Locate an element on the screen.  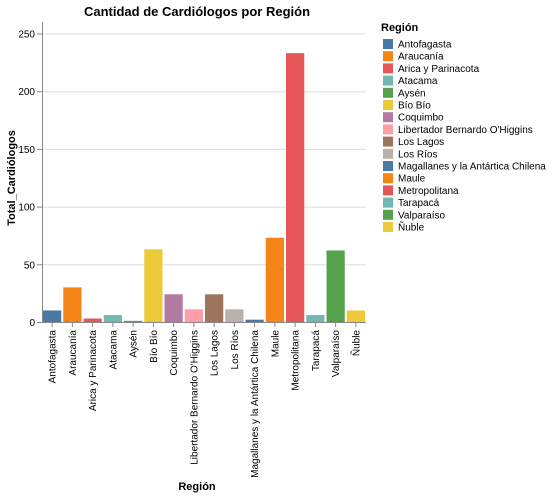
x-tick-label: Bío Bío is located at coordinates (154, 346).